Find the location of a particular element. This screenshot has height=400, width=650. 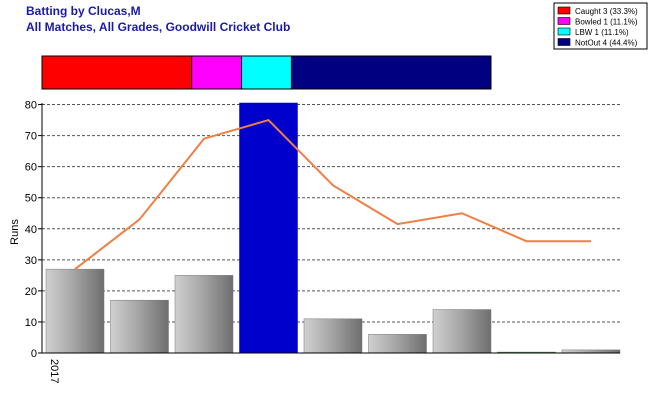

dismissal-bar is located at coordinates (266, 72).